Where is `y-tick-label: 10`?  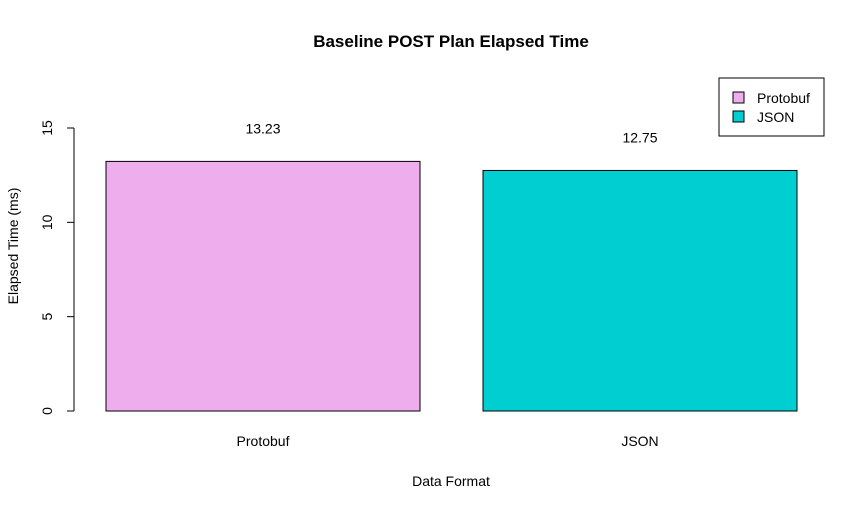 y-tick-label: 10 is located at coordinates (47, 222).